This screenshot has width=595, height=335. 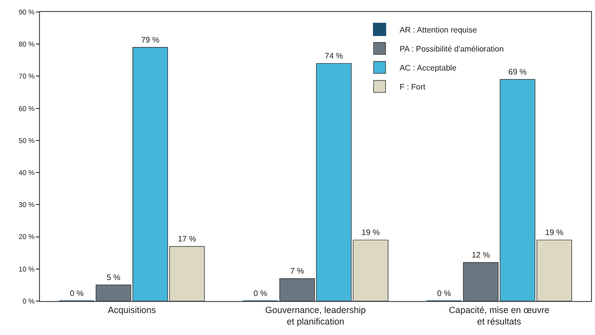 I want to click on data-label: 79 %, so click(x=150, y=39).